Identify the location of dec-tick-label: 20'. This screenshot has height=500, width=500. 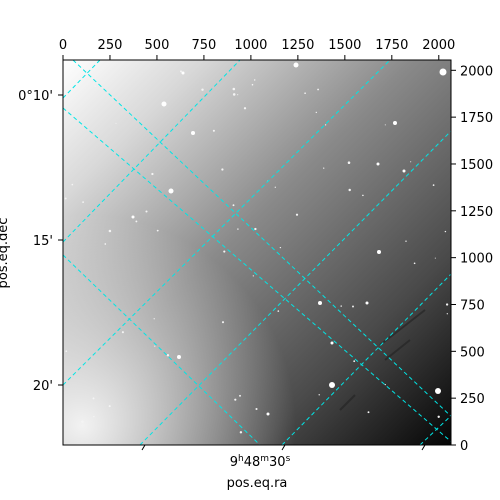
(43, 386).